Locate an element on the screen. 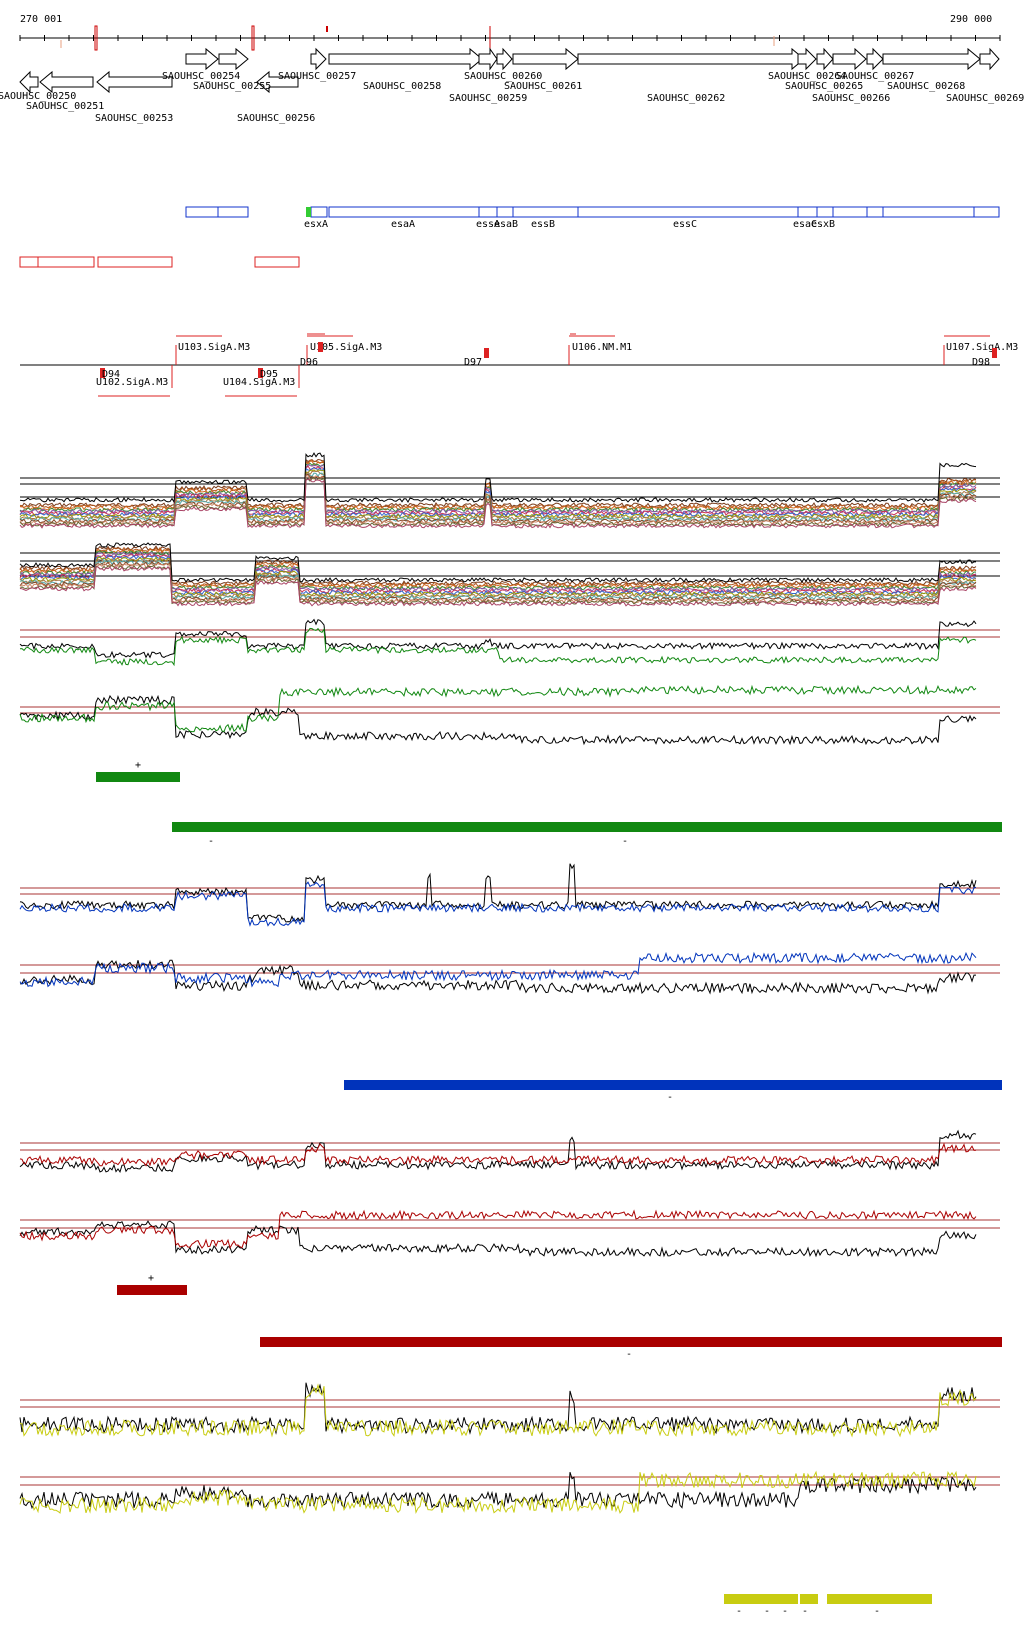 This screenshot has height=1640, width=1024. terminator-D97: D97 is located at coordinates (476, 358).